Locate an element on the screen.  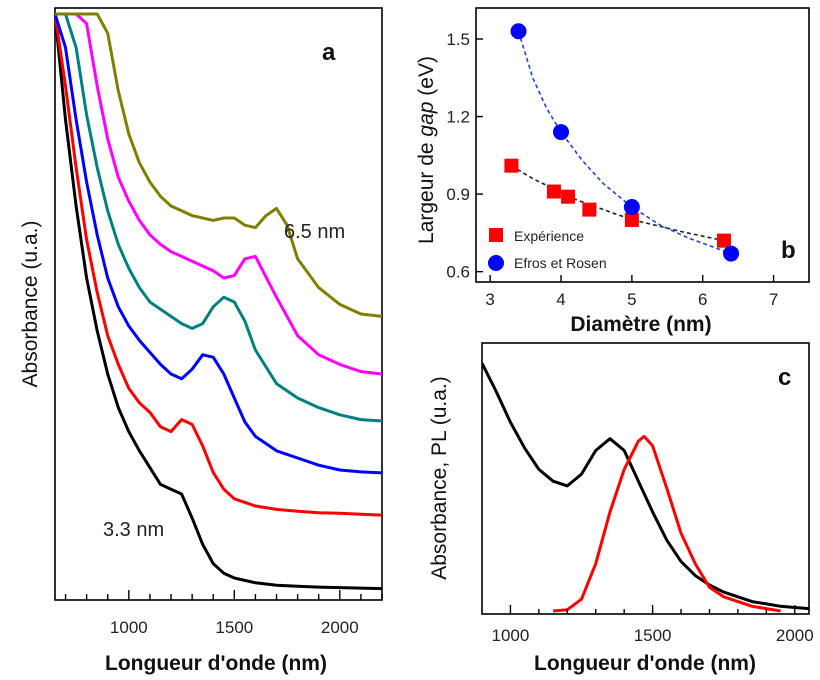
panel-a-y-axis-label: Absorbance (u.a.) is located at coordinates (30, 304).